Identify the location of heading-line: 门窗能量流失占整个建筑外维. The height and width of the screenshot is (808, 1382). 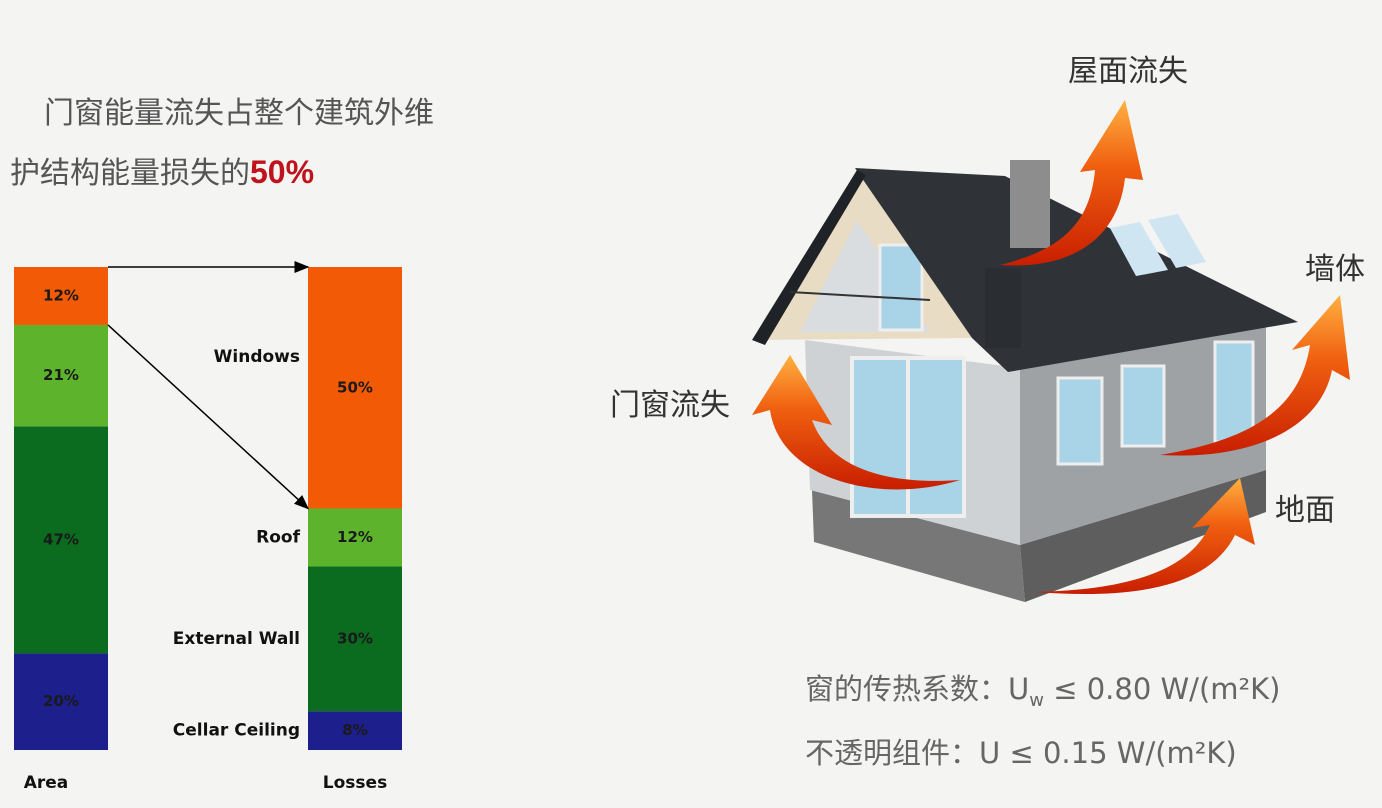
(239, 113).